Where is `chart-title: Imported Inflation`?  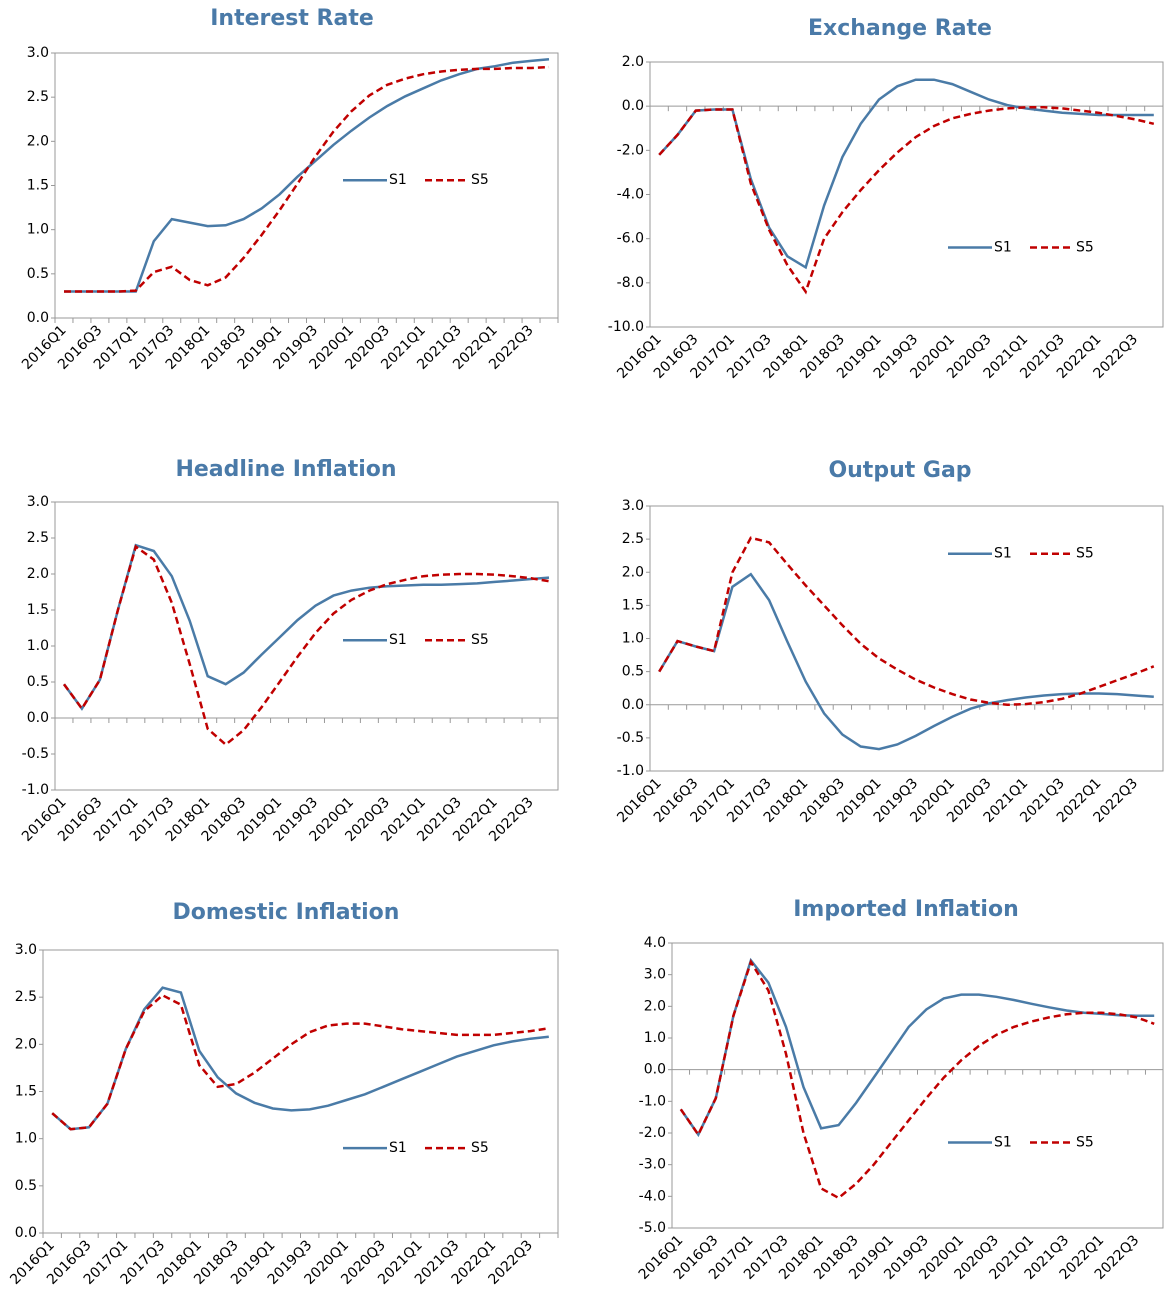
chart-title: Imported Inflation is located at coordinates (906, 909).